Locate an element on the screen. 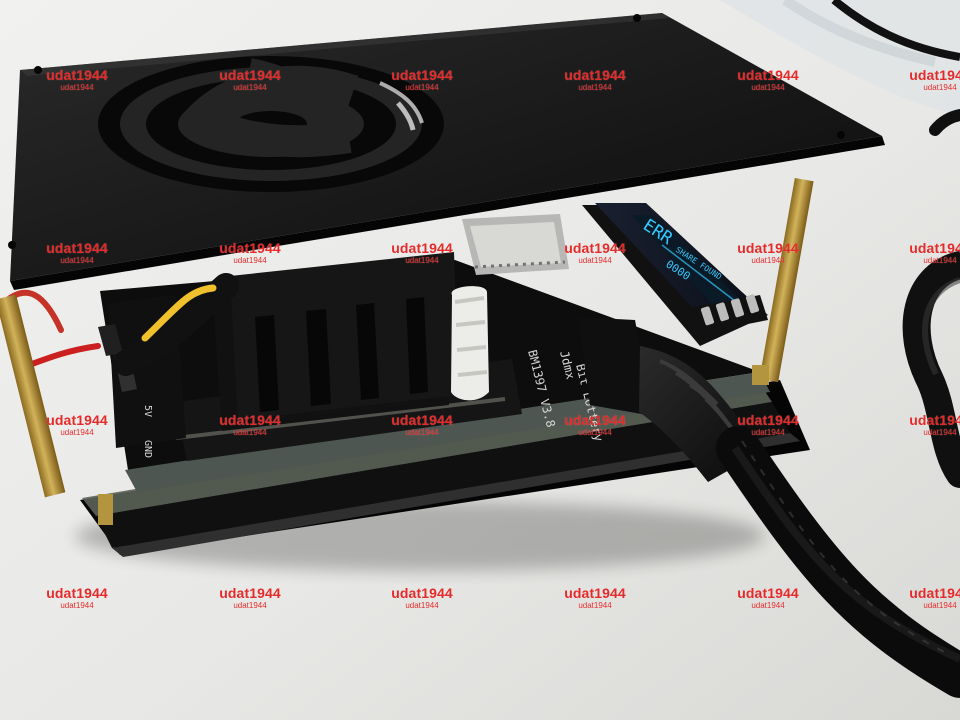  pcb-pin-5v-label: 5V is located at coordinates (147, 411).